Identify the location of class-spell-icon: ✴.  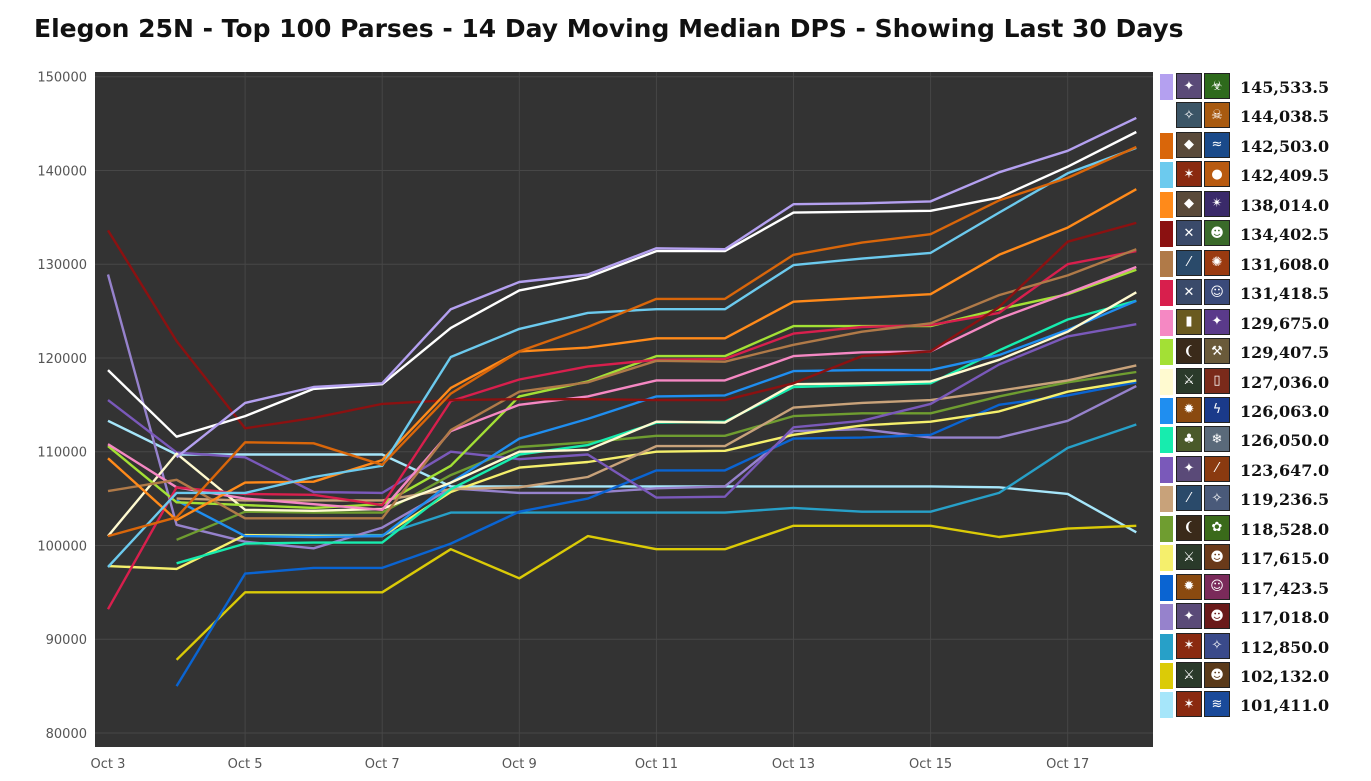
(1217, 203).